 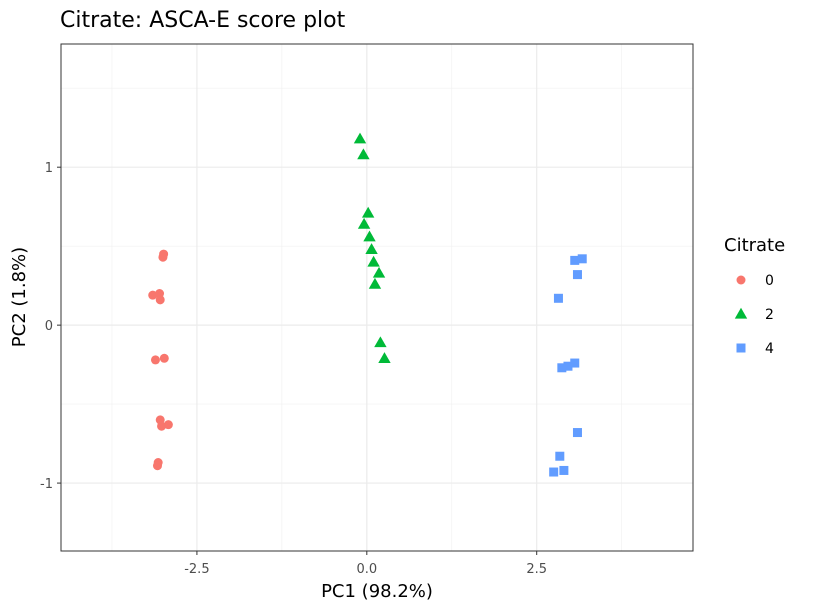 What do you see at coordinates (377, 591) in the screenshot?
I see `x-axis-title: PC1 (98.2%)` at bounding box center [377, 591].